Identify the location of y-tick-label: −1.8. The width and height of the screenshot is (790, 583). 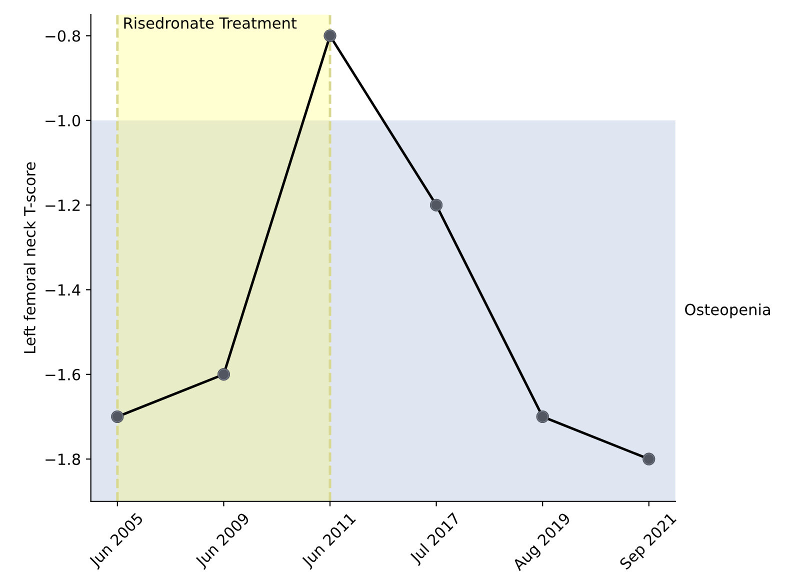
(63, 460).